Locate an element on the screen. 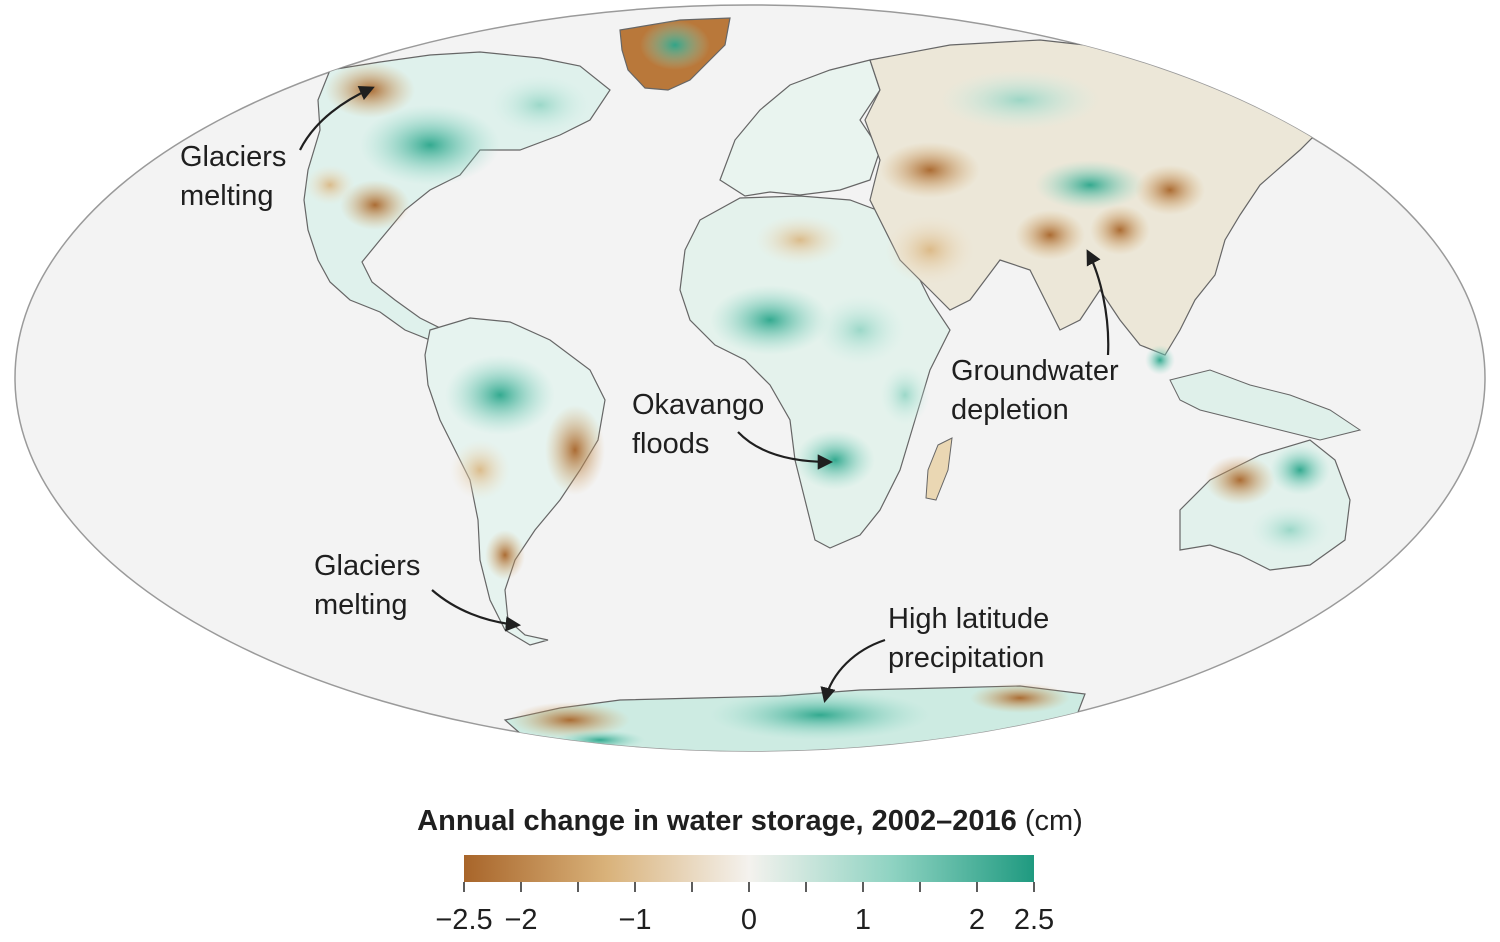 This screenshot has width=1500, height=942. legend-unit: (cm) is located at coordinates (1053, 821).